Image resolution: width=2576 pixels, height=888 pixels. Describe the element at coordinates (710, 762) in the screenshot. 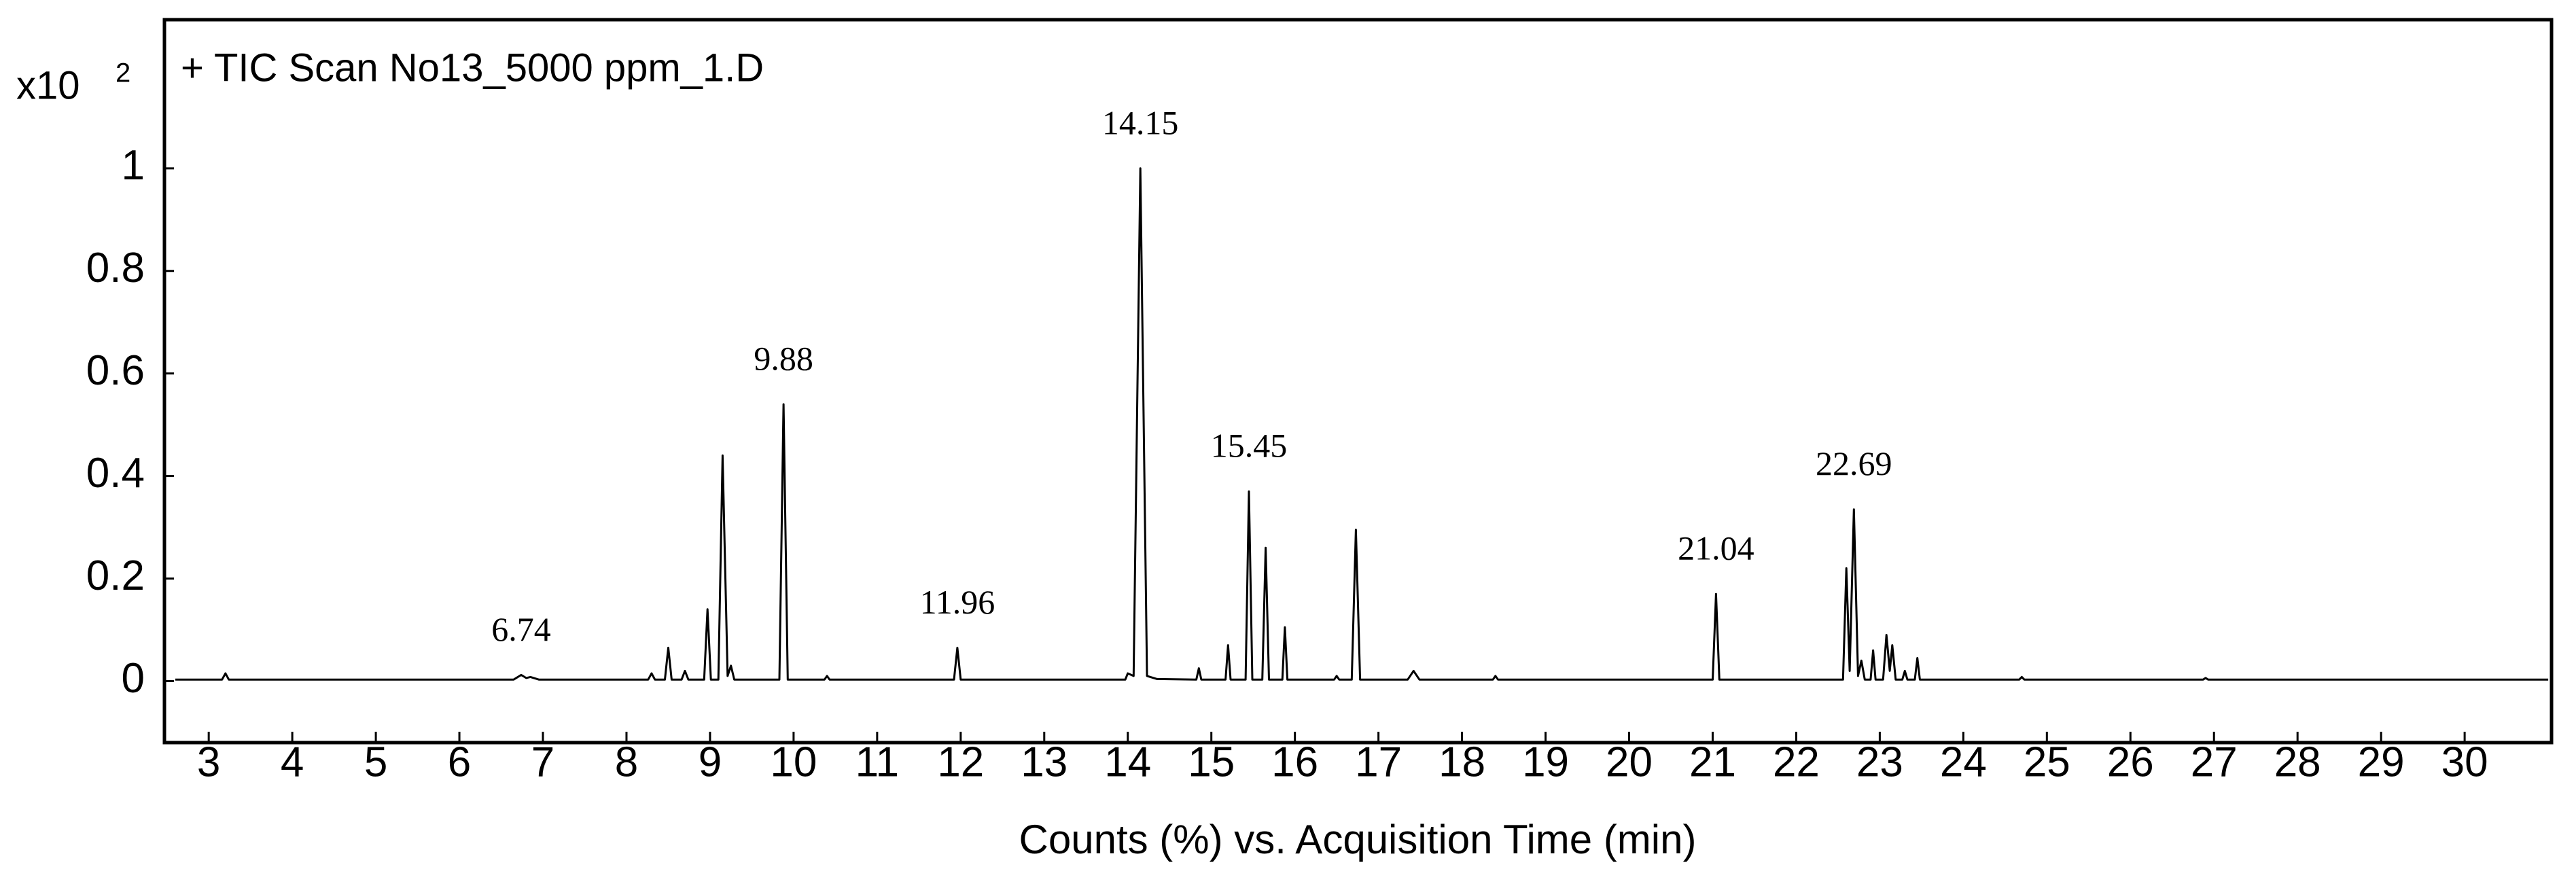

I see `x-tick-label: 9` at that location.